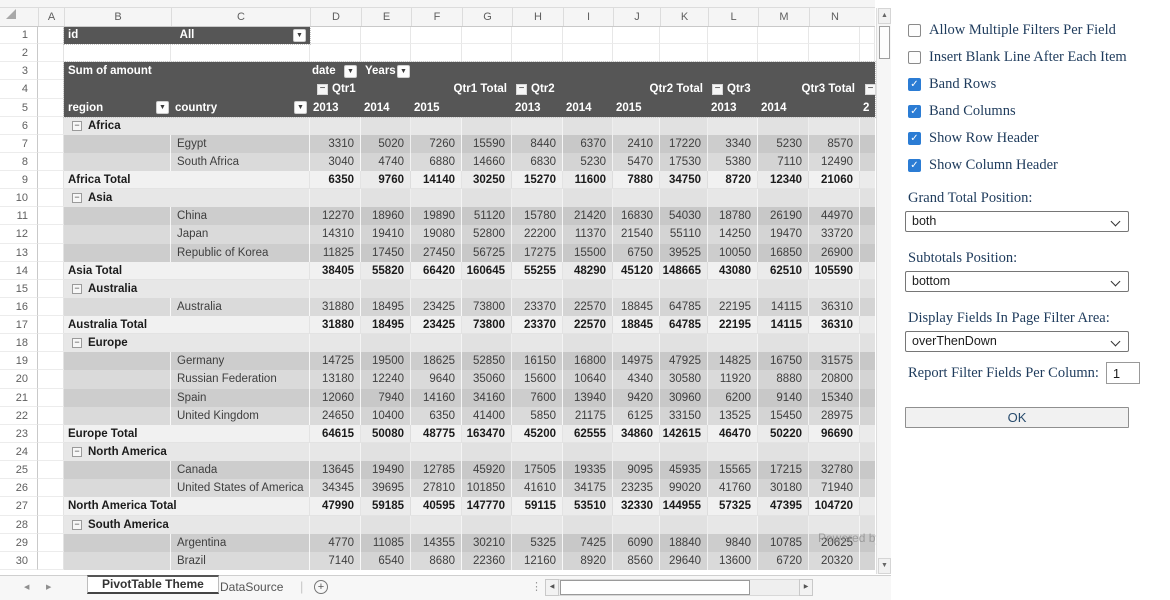 The height and width of the screenshot is (600, 1170). I want to click on cell-N13: 26900, so click(837, 252).